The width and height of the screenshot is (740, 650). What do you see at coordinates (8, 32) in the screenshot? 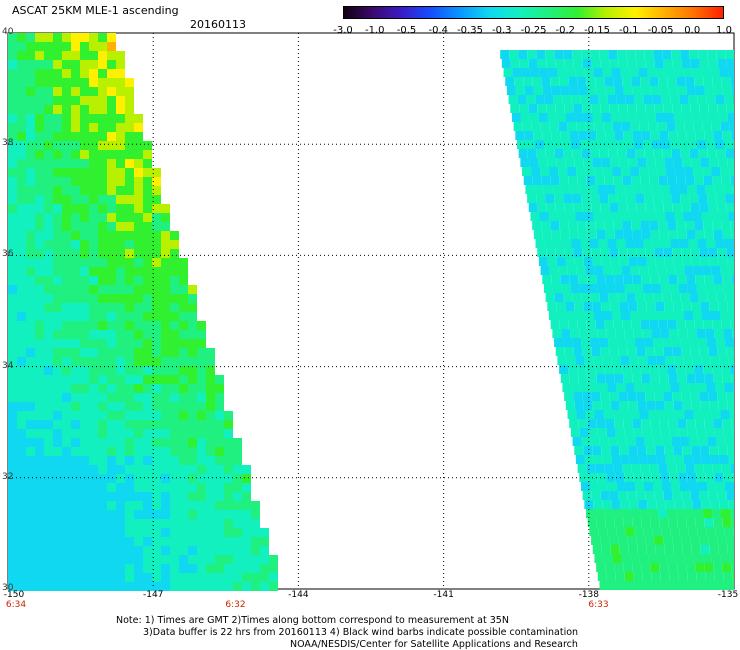
I see `lat-label: 40` at bounding box center [8, 32].